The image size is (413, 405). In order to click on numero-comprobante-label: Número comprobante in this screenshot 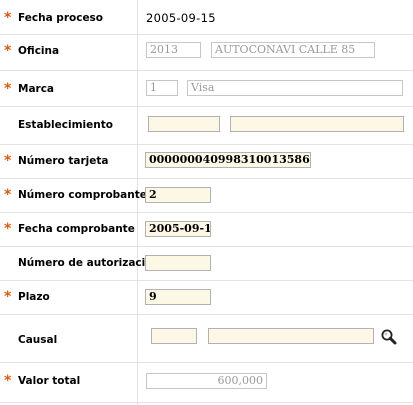, I will do `click(82, 195)`.